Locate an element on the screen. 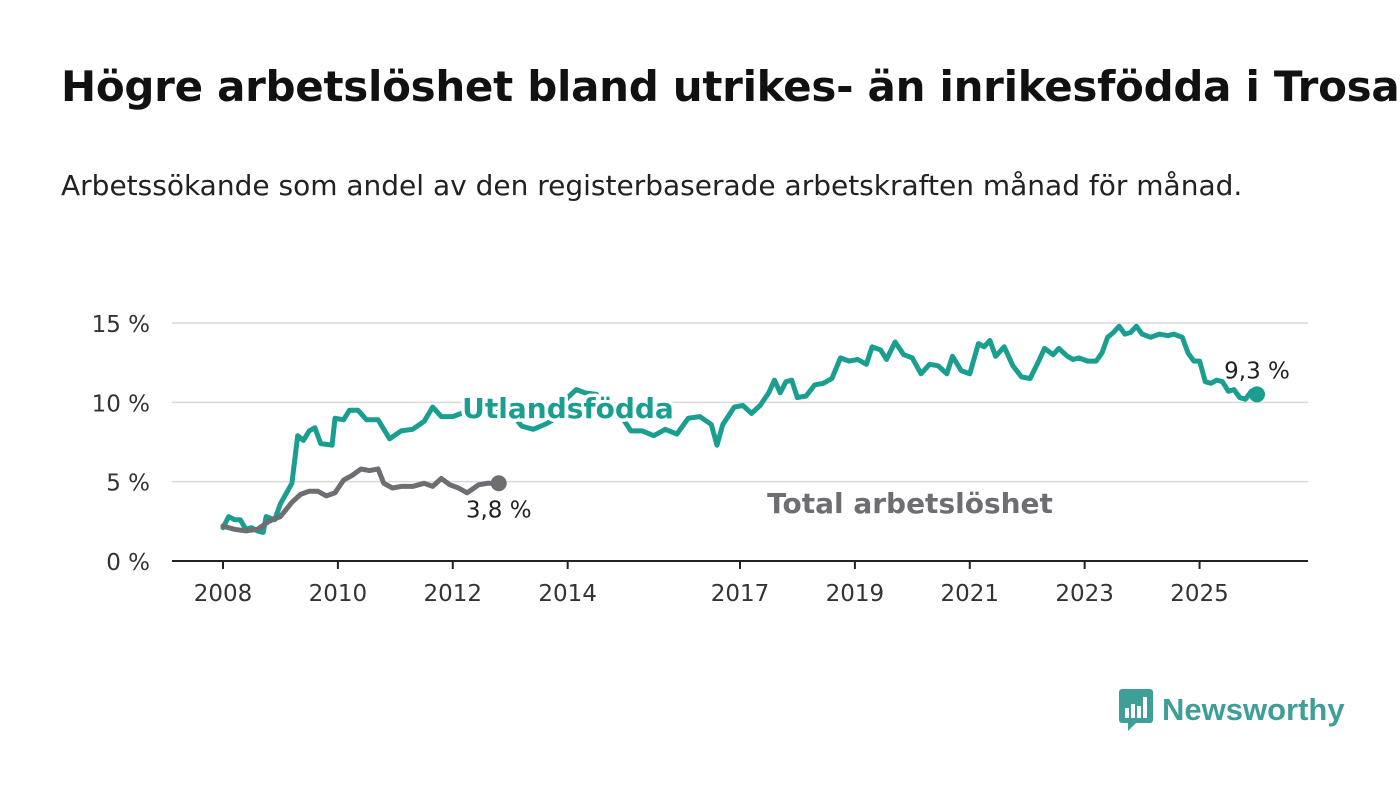 The image size is (1400, 794). y-tick-label: 10 % is located at coordinates (121, 404).